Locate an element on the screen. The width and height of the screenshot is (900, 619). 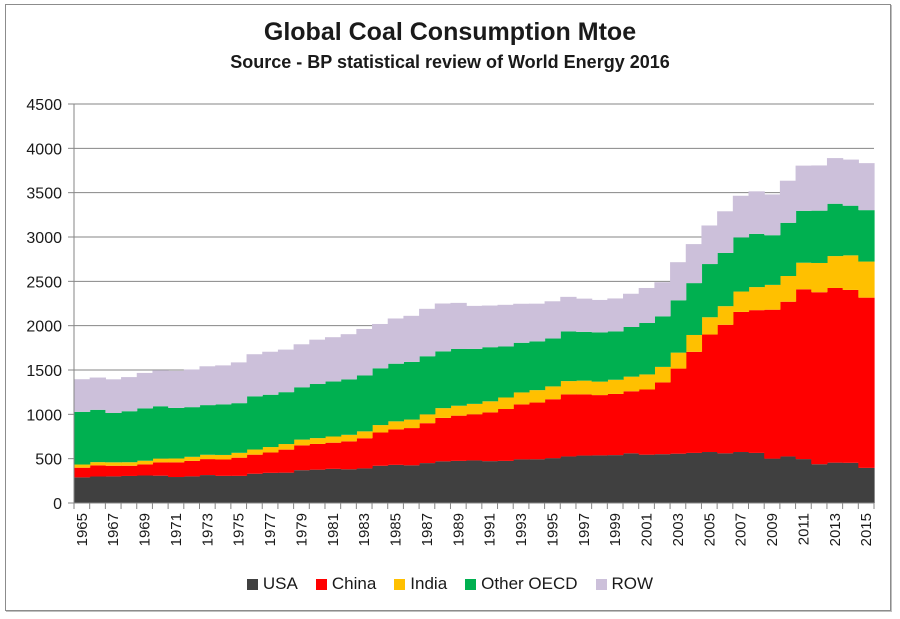
x-tick-label: 1971 is located at coordinates (176, 529).